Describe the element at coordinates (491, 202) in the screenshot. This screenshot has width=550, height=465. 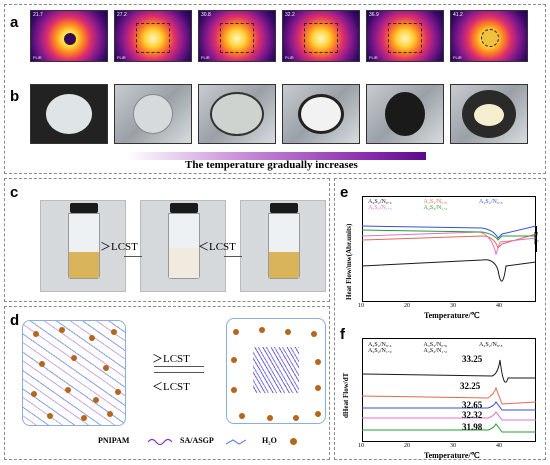
I see `e-legend-3: A₂S₂/N₀.₈` at that location.